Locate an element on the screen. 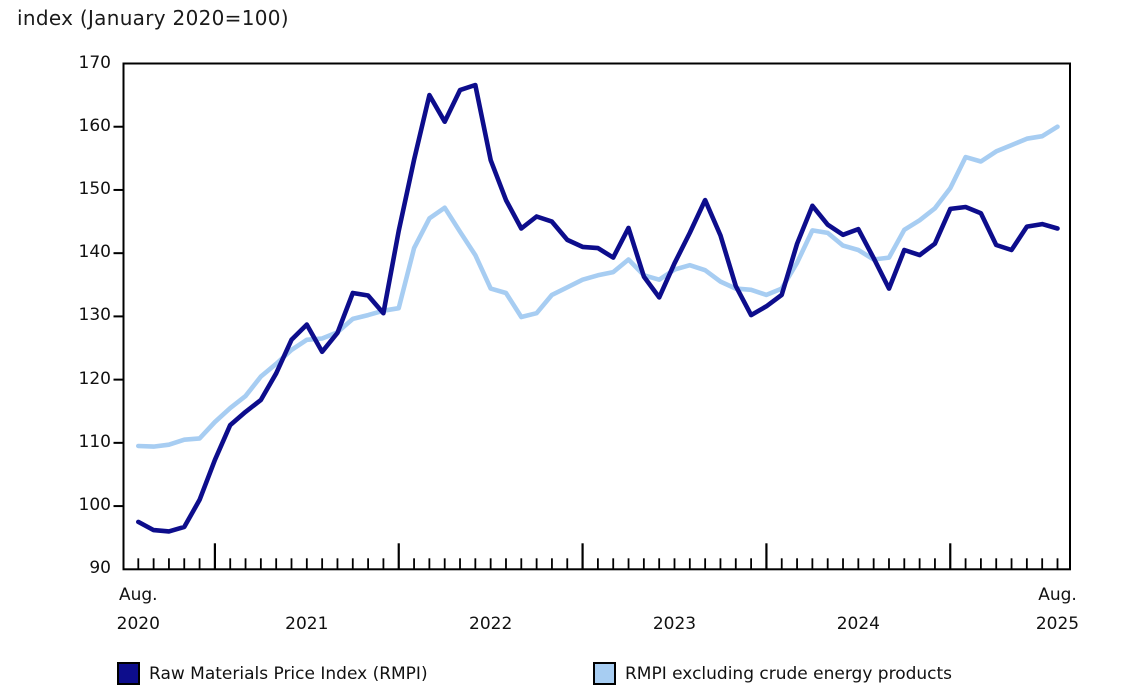 Image resolution: width=1132 pixels, height=700 pixels. legend-label-rmpi-excl-energy: RMPI excluding crude energy products is located at coordinates (789, 673).